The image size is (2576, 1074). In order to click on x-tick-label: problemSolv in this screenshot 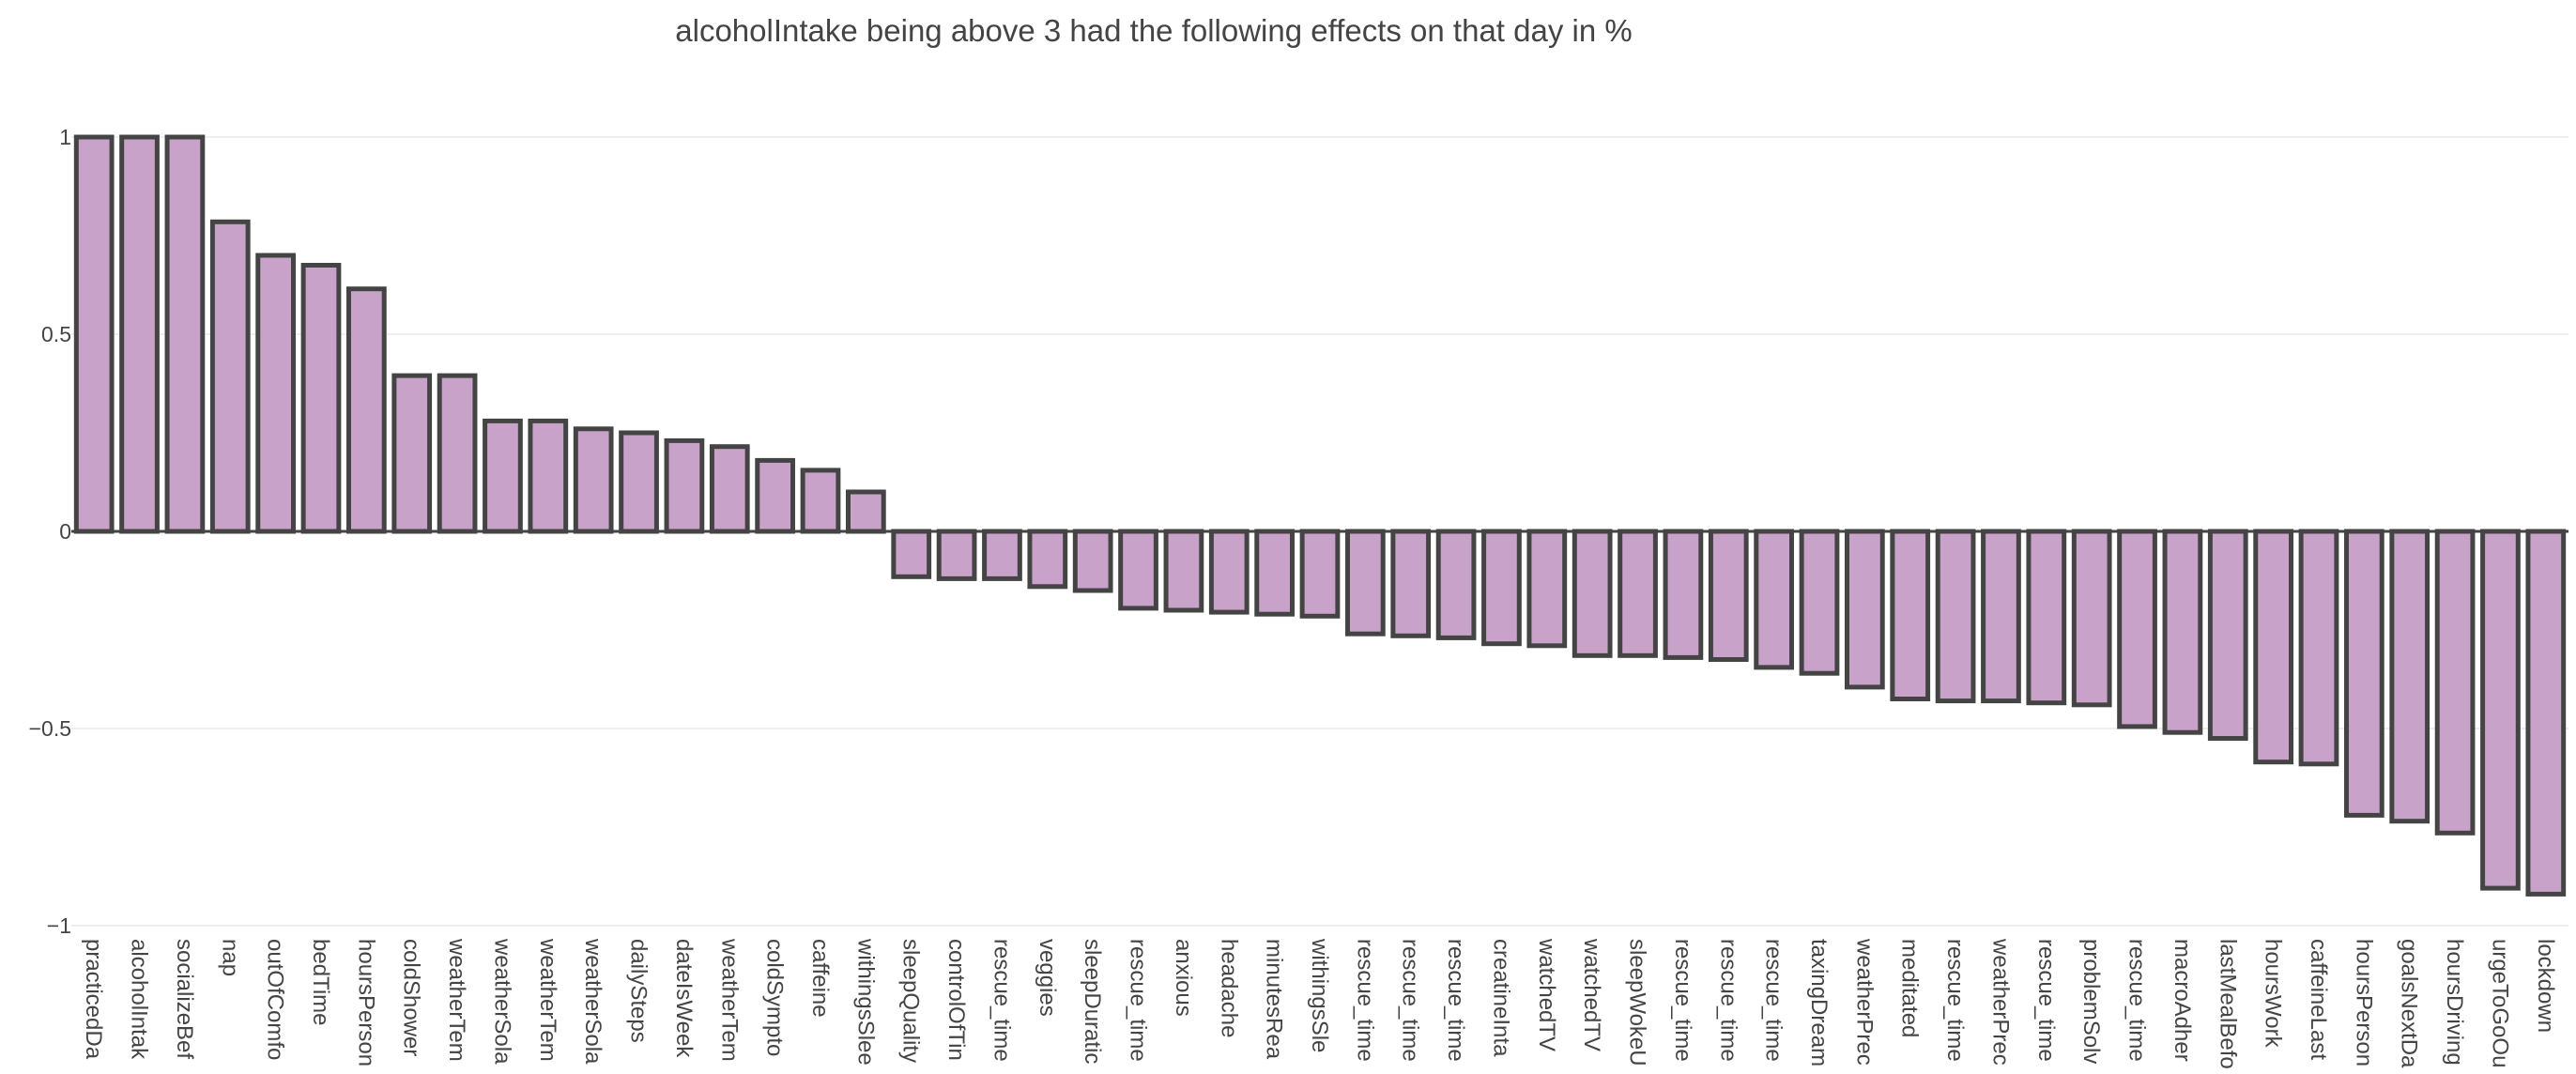, I will do `click(2091, 1002)`.